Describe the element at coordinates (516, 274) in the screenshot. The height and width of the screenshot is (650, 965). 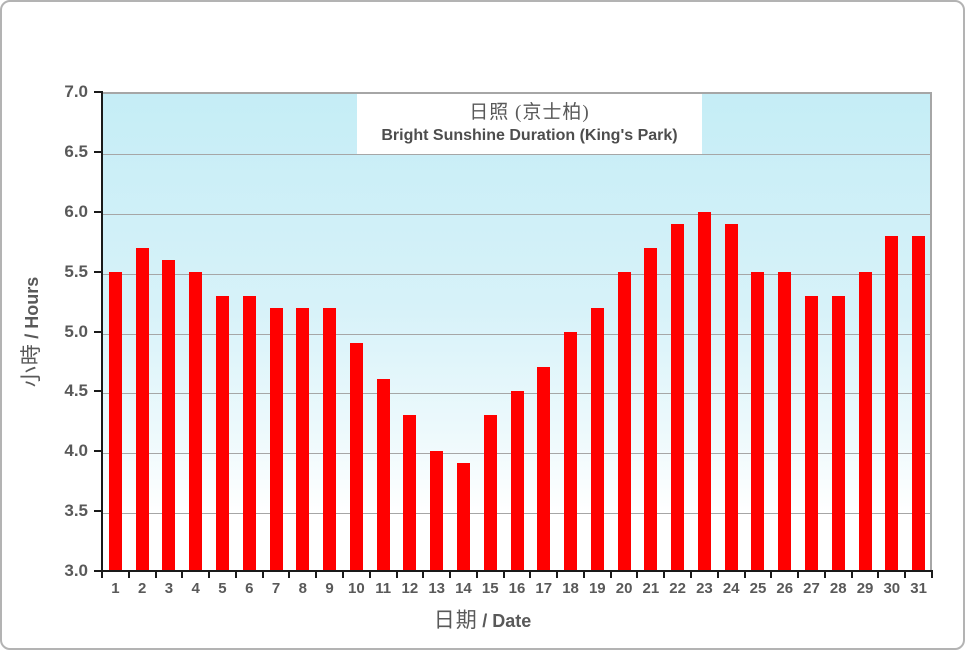
I see `gridline-5.5` at that location.